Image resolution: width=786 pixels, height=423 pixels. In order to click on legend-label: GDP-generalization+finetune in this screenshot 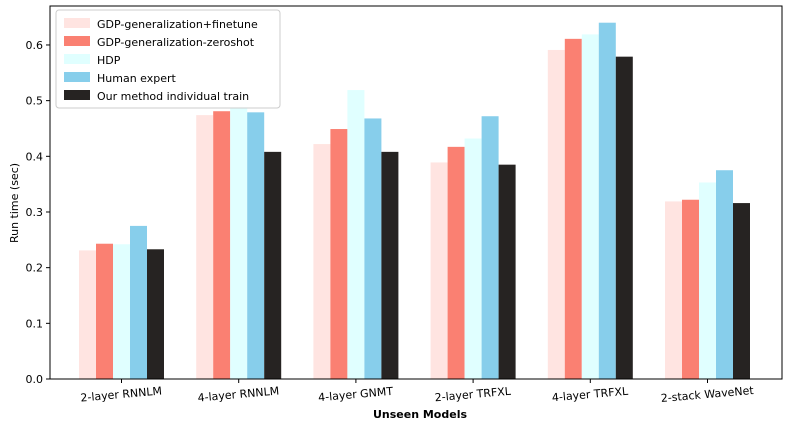, I will do `click(177, 24)`.